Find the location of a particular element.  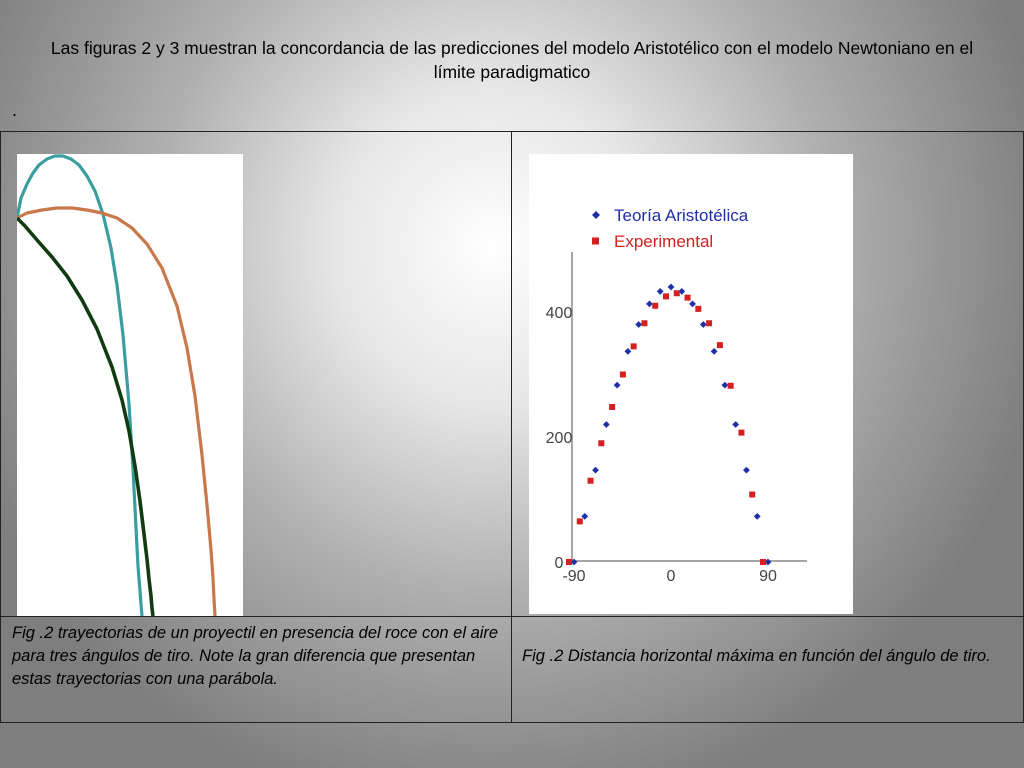

y-tick-label: 0 is located at coordinates (559, 563).